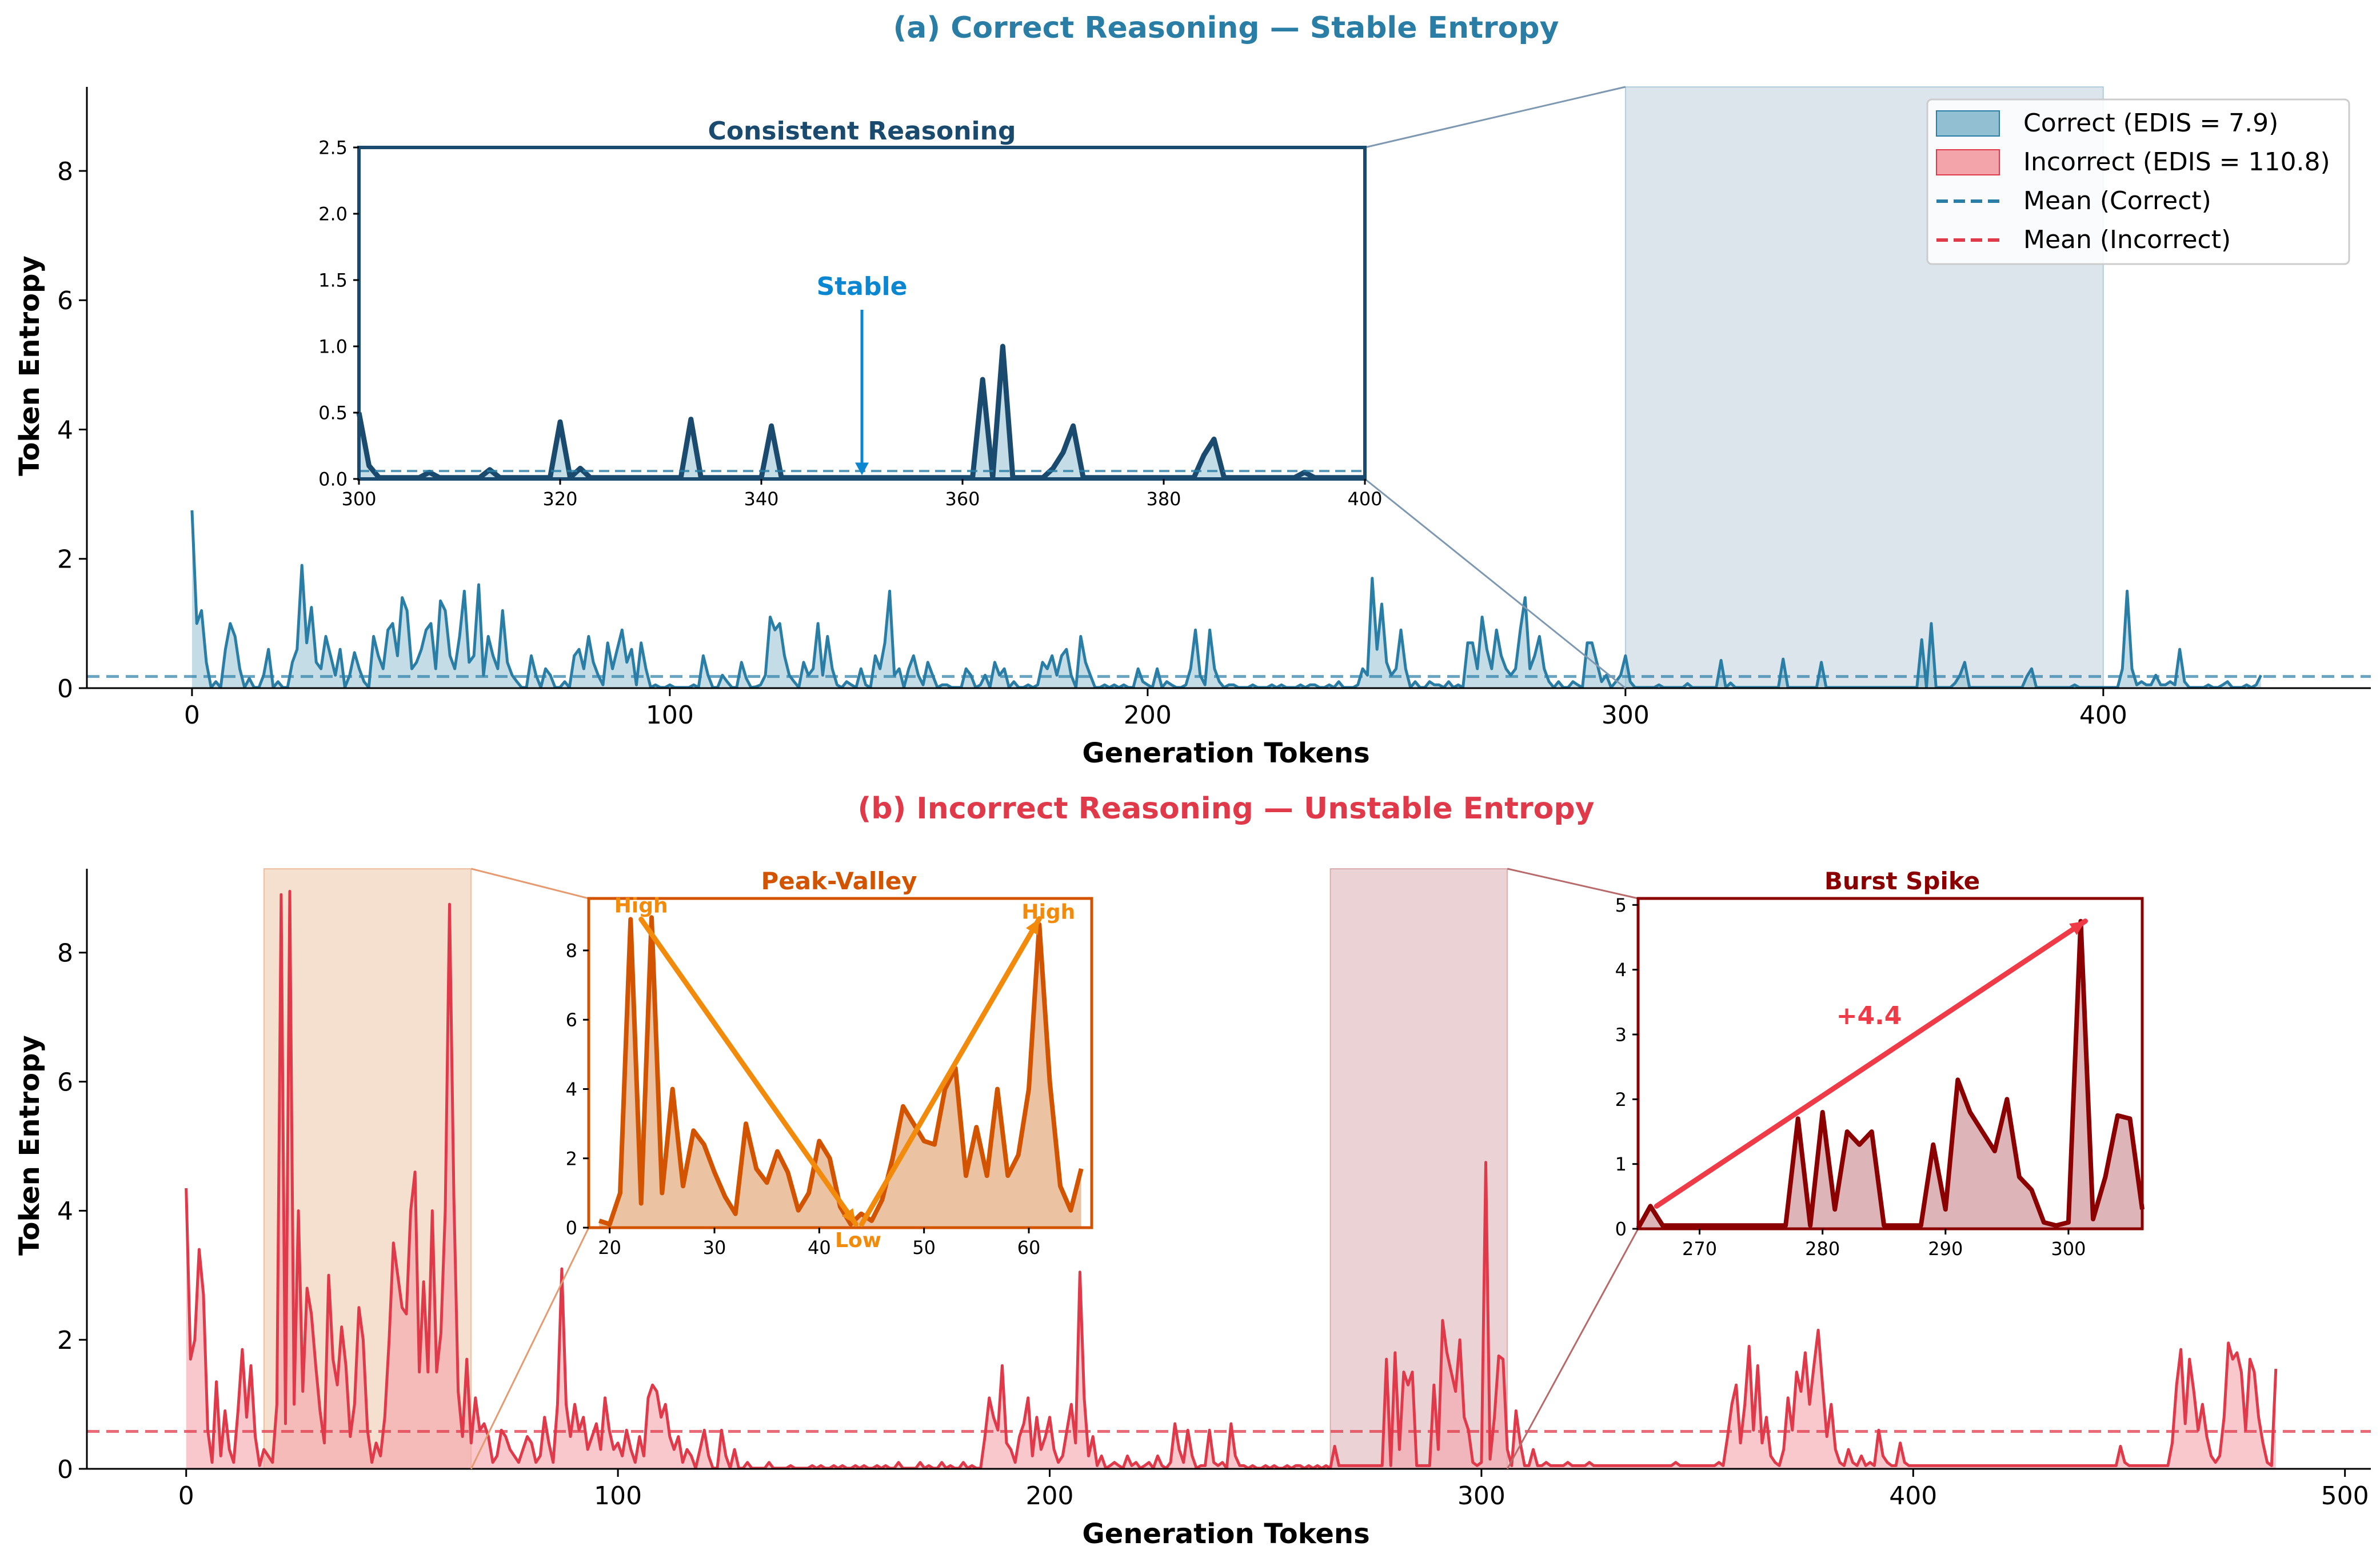 This screenshot has height=1558, width=2380. What do you see at coordinates (1968, 123) in the screenshot?
I see `legend-swatch-correct` at bounding box center [1968, 123].